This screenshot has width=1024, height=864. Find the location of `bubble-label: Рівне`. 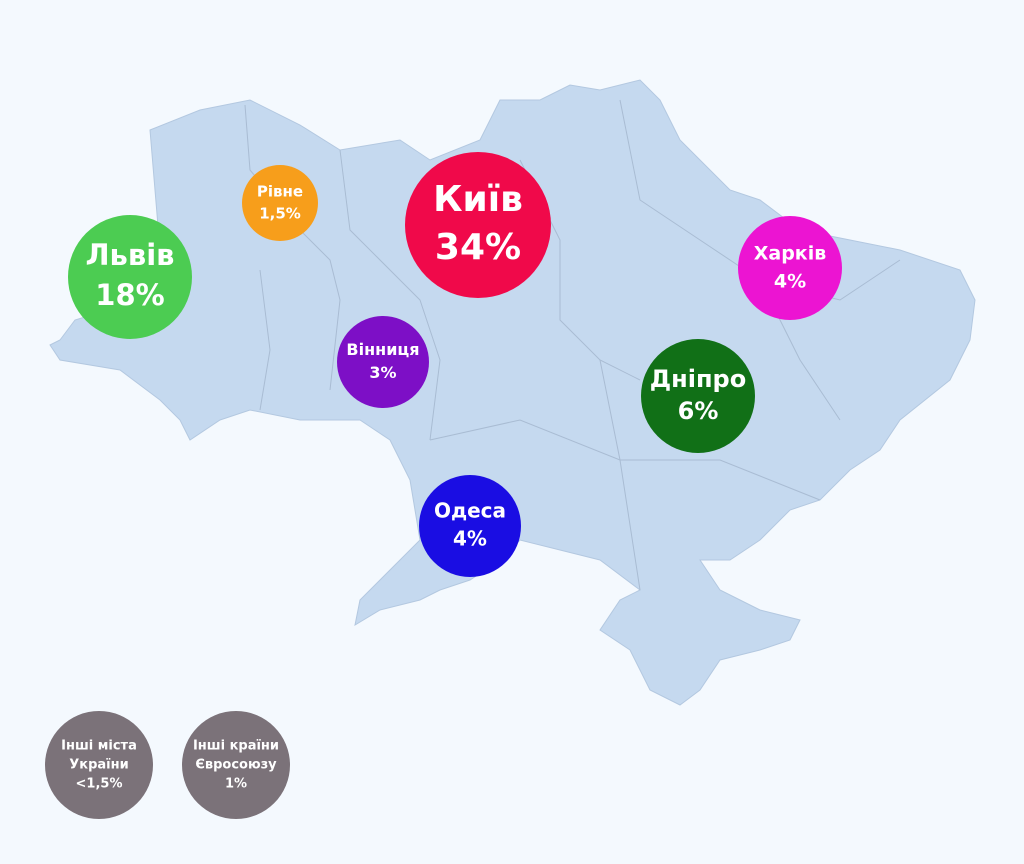

bubble-label: Рівне is located at coordinates (280, 192).